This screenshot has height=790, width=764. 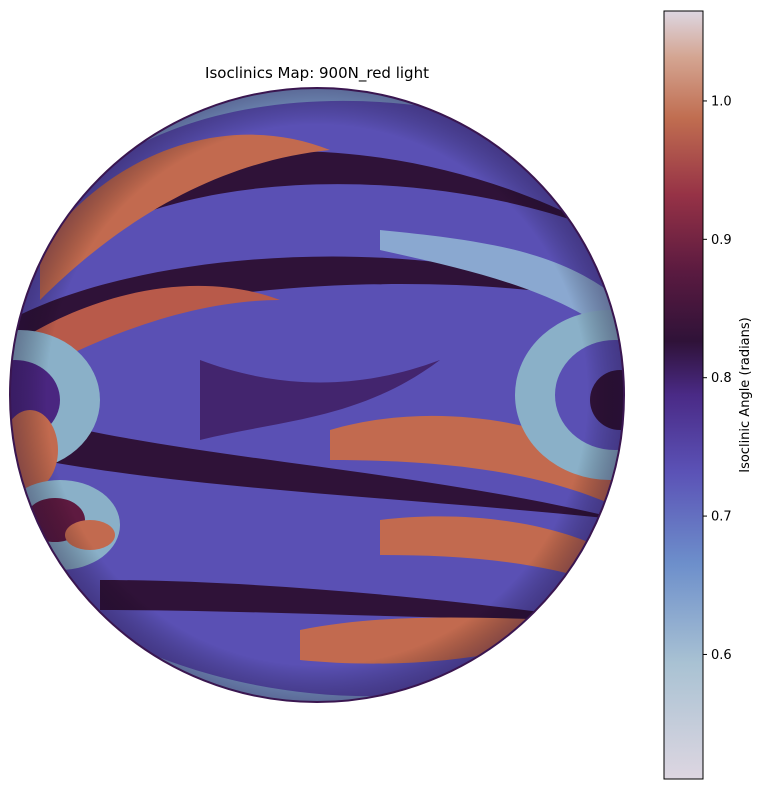 What do you see at coordinates (683, 395) in the screenshot?
I see `colorbar-gradient` at bounding box center [683, 395].